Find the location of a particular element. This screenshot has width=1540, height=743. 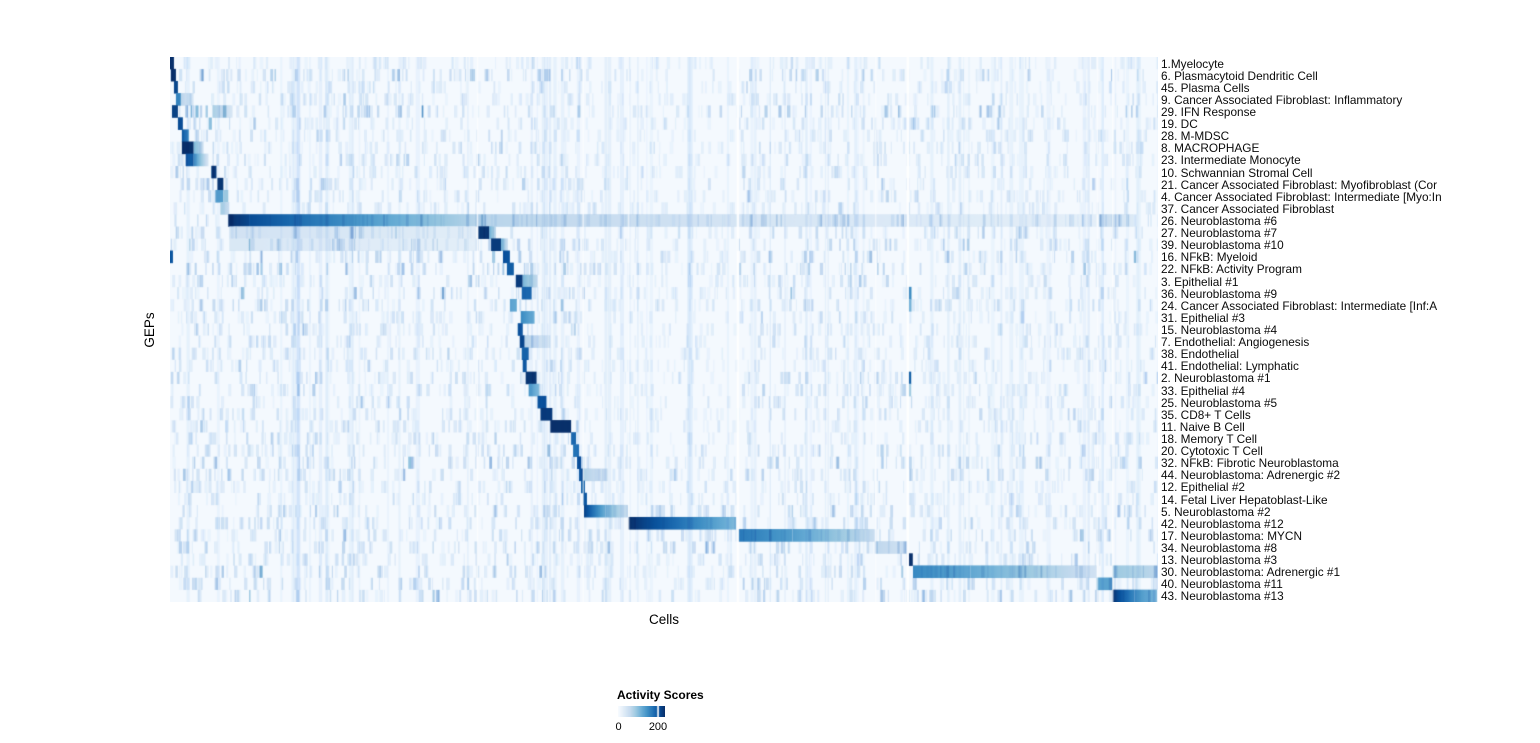

legend-tick-label-200: 200 is located at coordinates (658, 727).